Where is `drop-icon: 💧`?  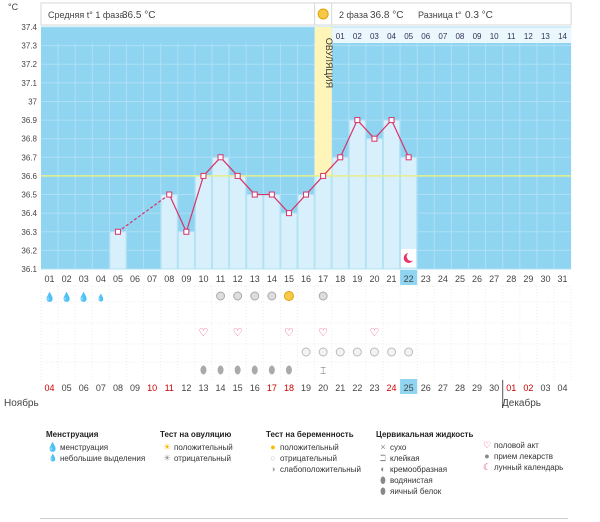 drop-icon: 💧 is located at coordinates (83, 296).